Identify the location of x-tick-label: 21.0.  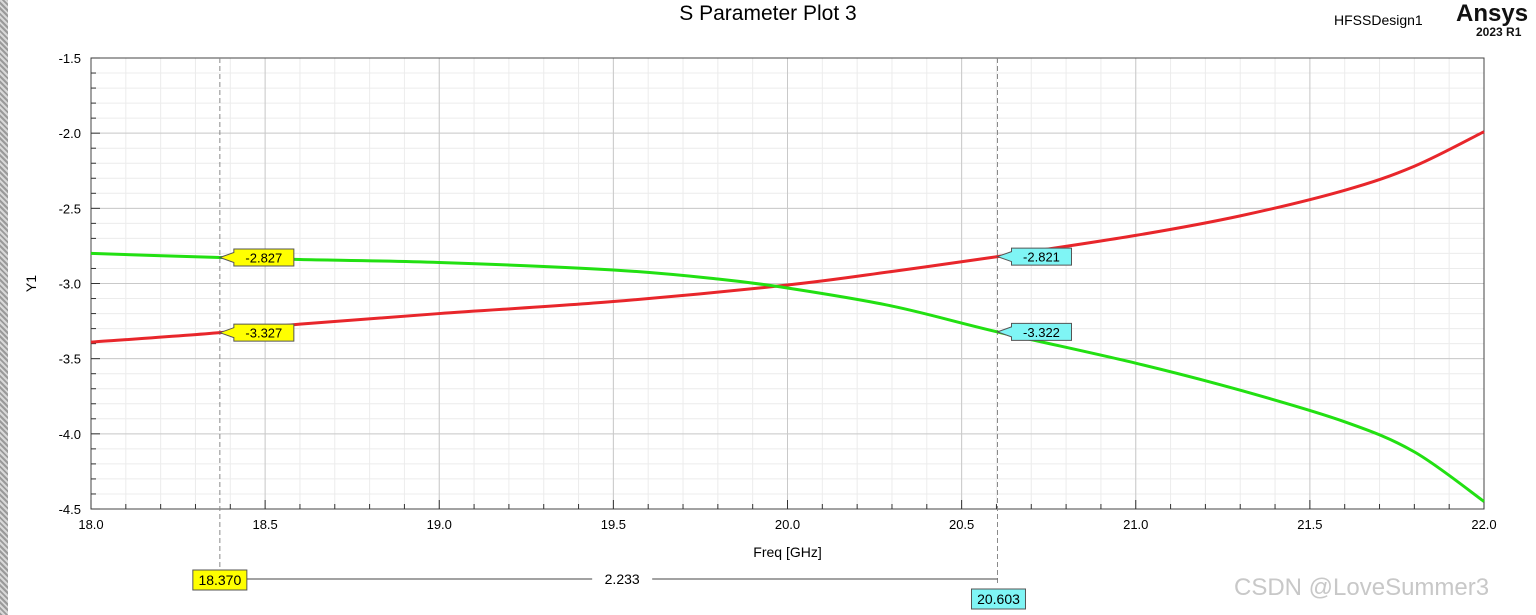
(1135, 524).